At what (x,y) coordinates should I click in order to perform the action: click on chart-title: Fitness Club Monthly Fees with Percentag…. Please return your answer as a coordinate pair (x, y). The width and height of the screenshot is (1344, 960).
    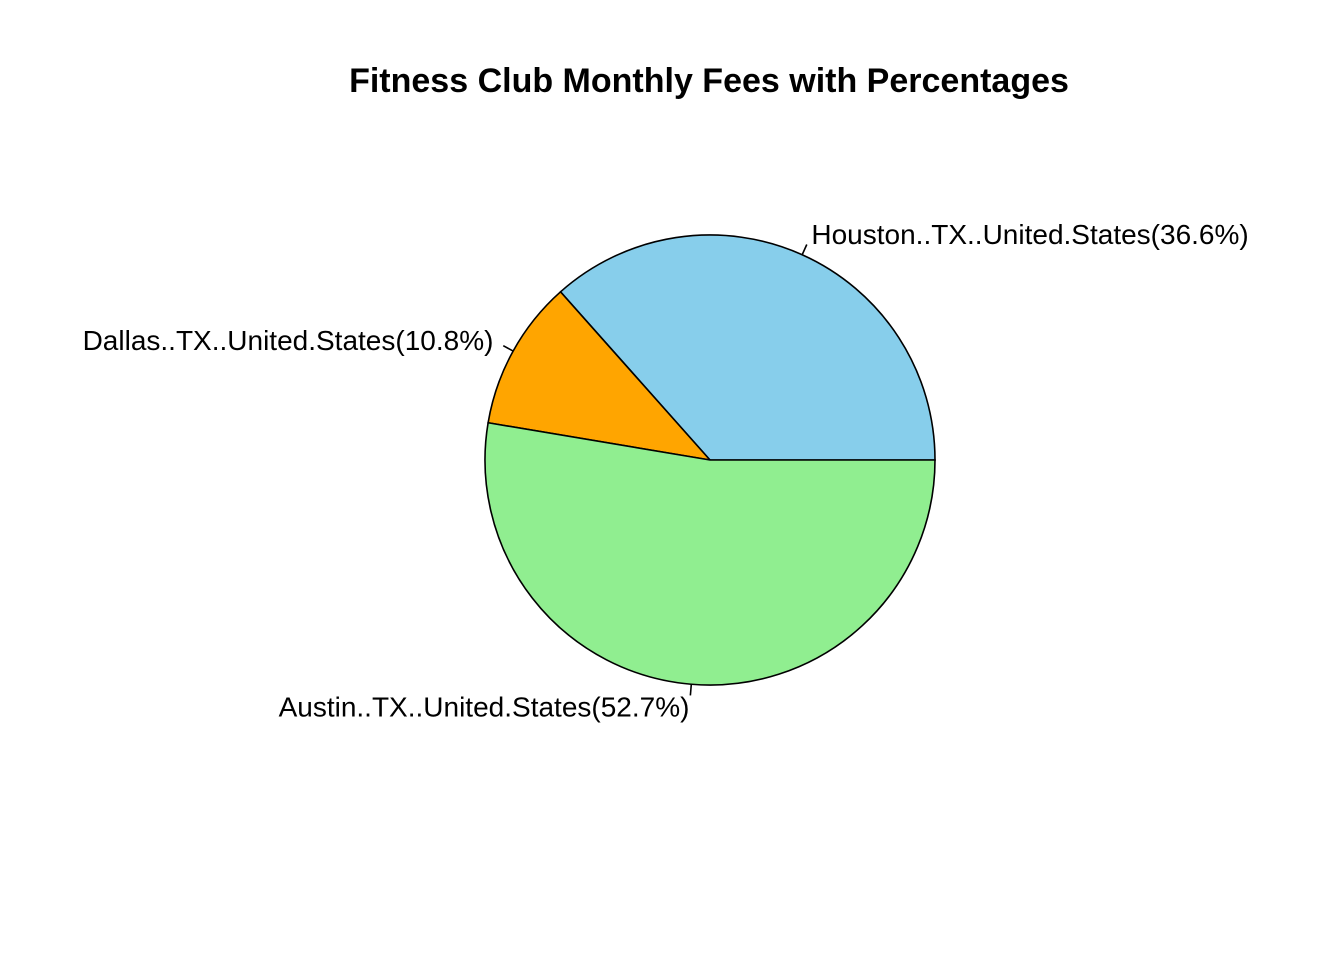
    Looking at the image, I should click on (709, 81).